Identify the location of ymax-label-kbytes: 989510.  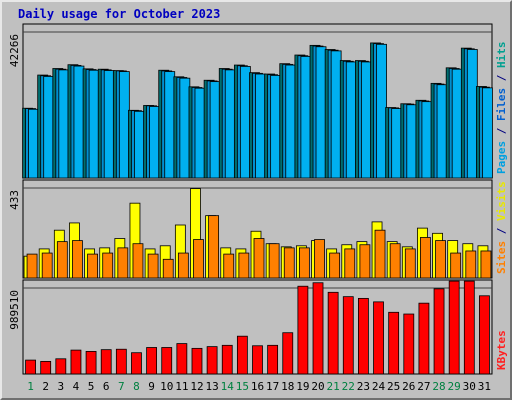
(14, 310).